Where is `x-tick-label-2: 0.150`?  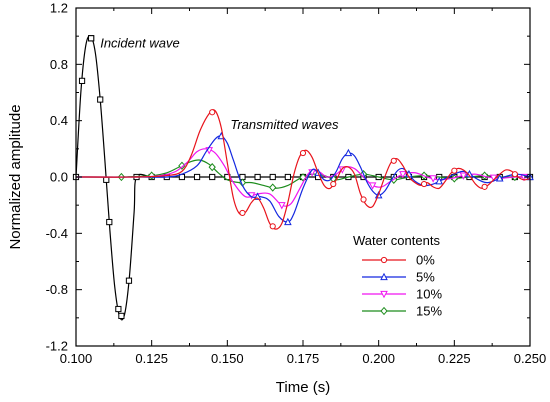 x-tick-label-2: 0.150 is located at coordinates (227, 358).